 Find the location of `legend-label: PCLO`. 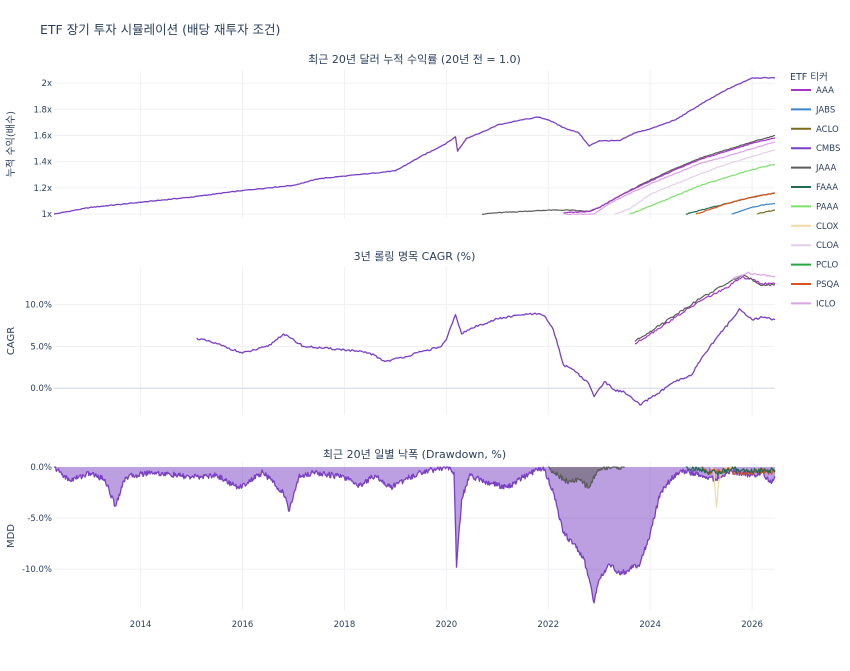

legend-label: PCLO is located at coordinates (827, 266).